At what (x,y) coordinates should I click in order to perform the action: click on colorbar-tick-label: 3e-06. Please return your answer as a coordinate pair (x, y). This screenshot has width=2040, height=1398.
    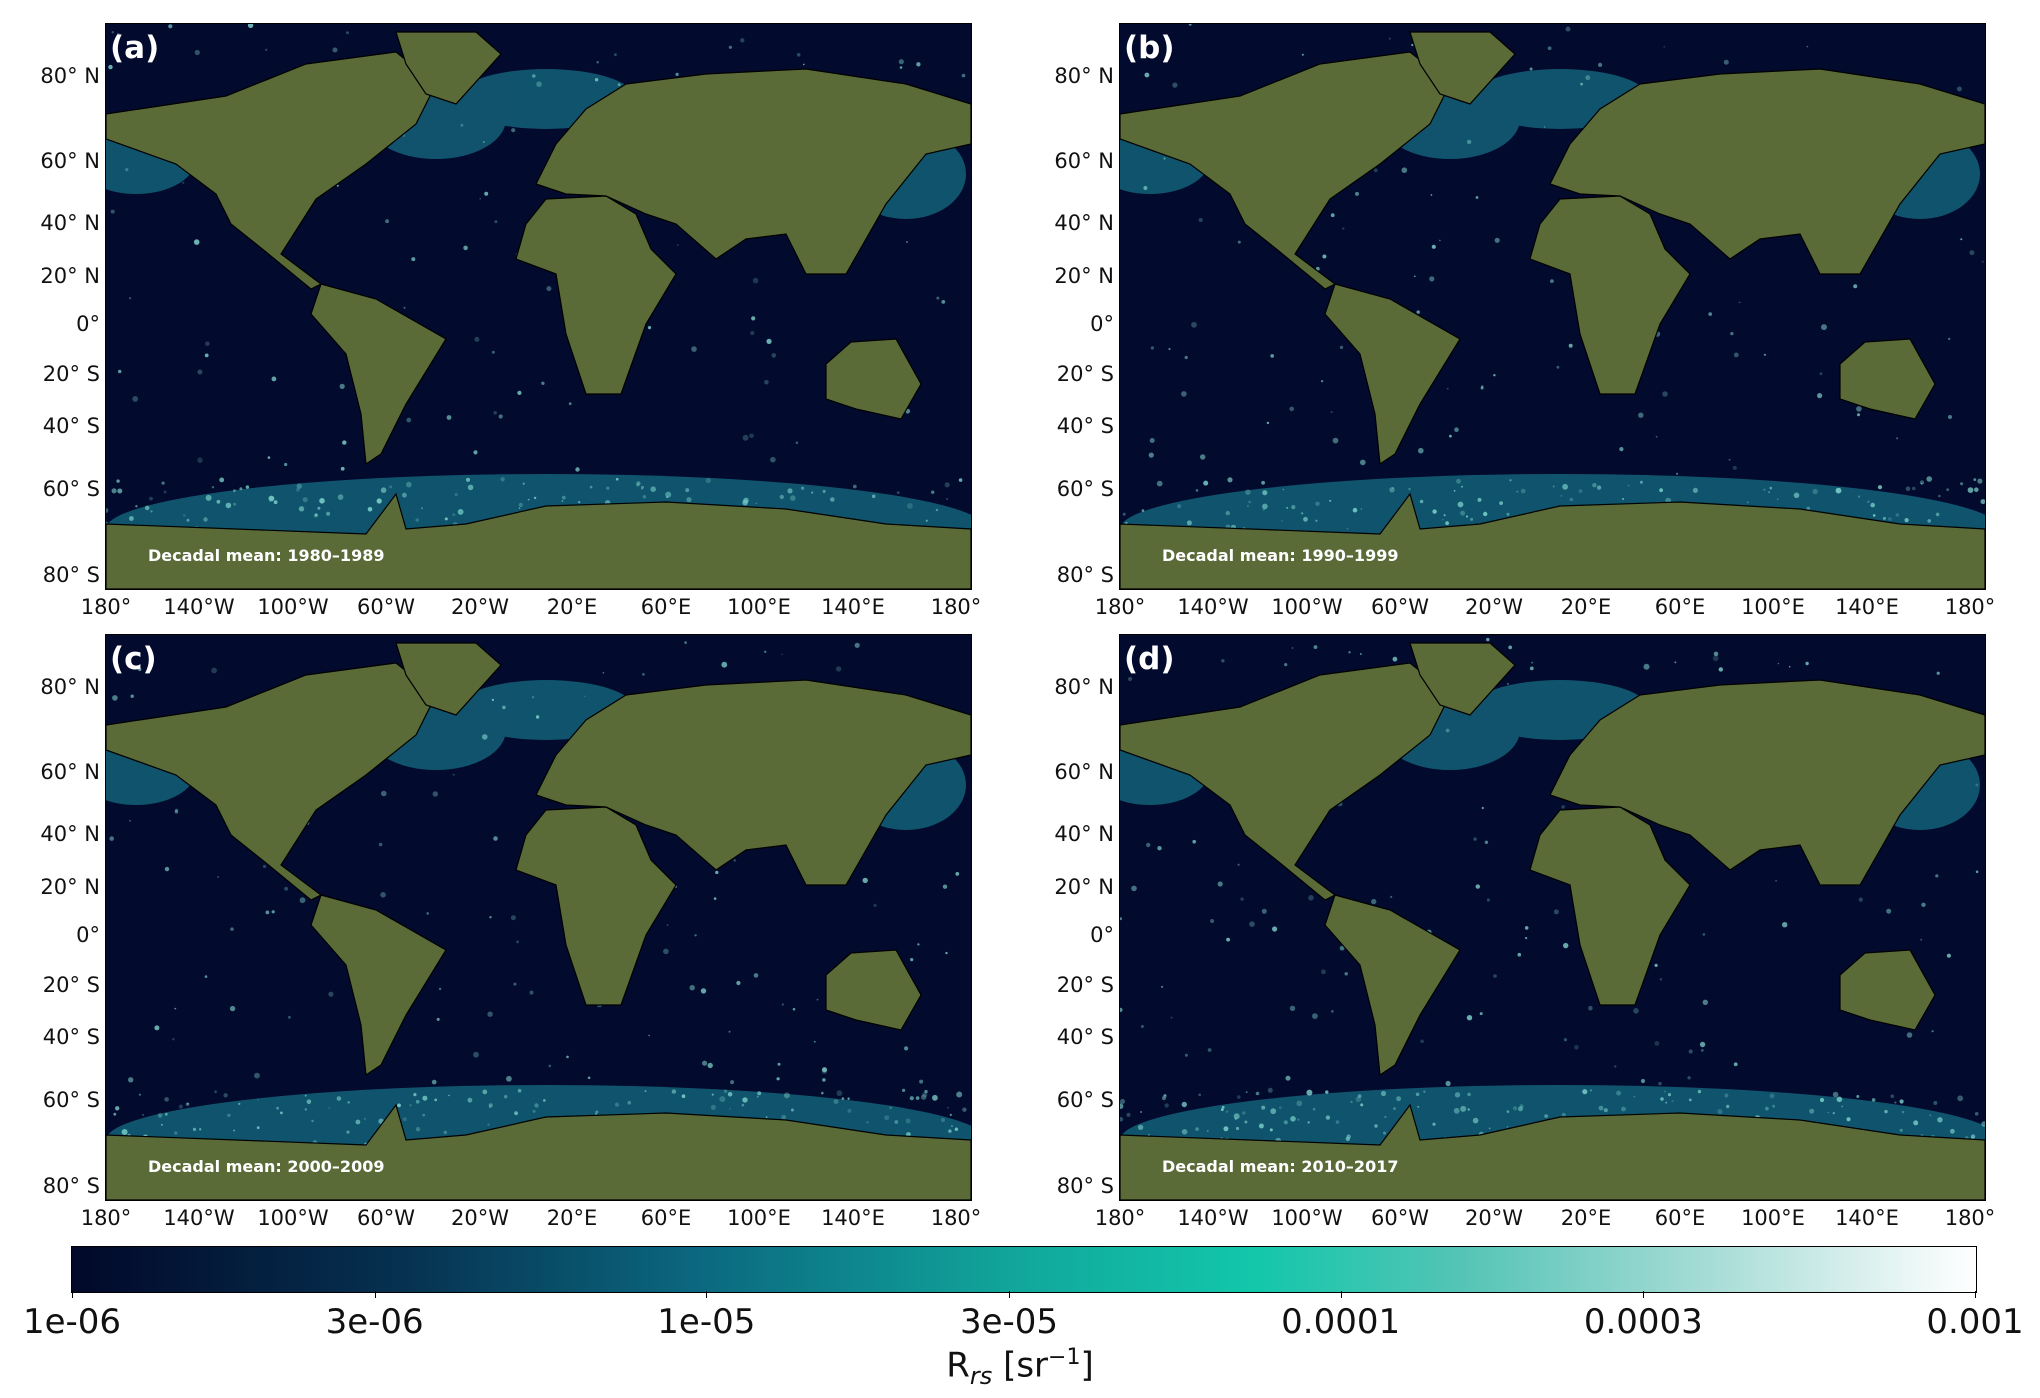
    Looking at the image, I should click on (374, 1322).